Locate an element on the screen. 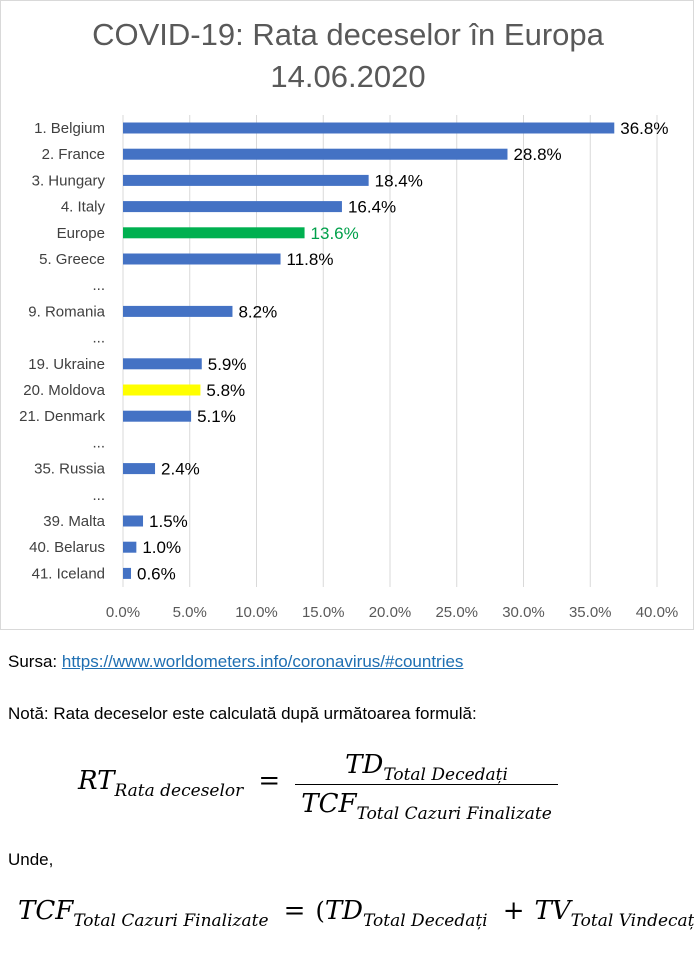  formula-td-sub: Total Decedați is located at coordinates (445, 775).